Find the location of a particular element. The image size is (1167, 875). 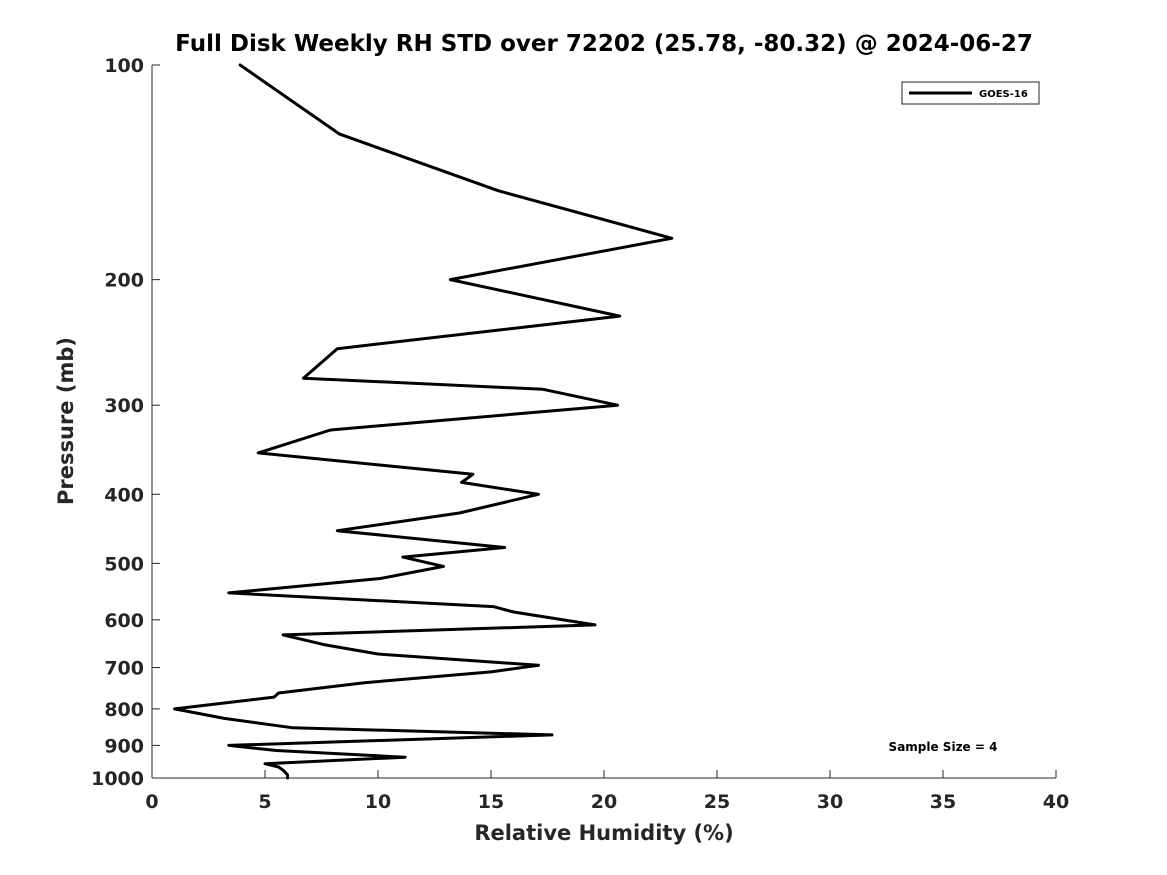

y-axis-label: Pressure (mb) is located at coordinates (66, 421).